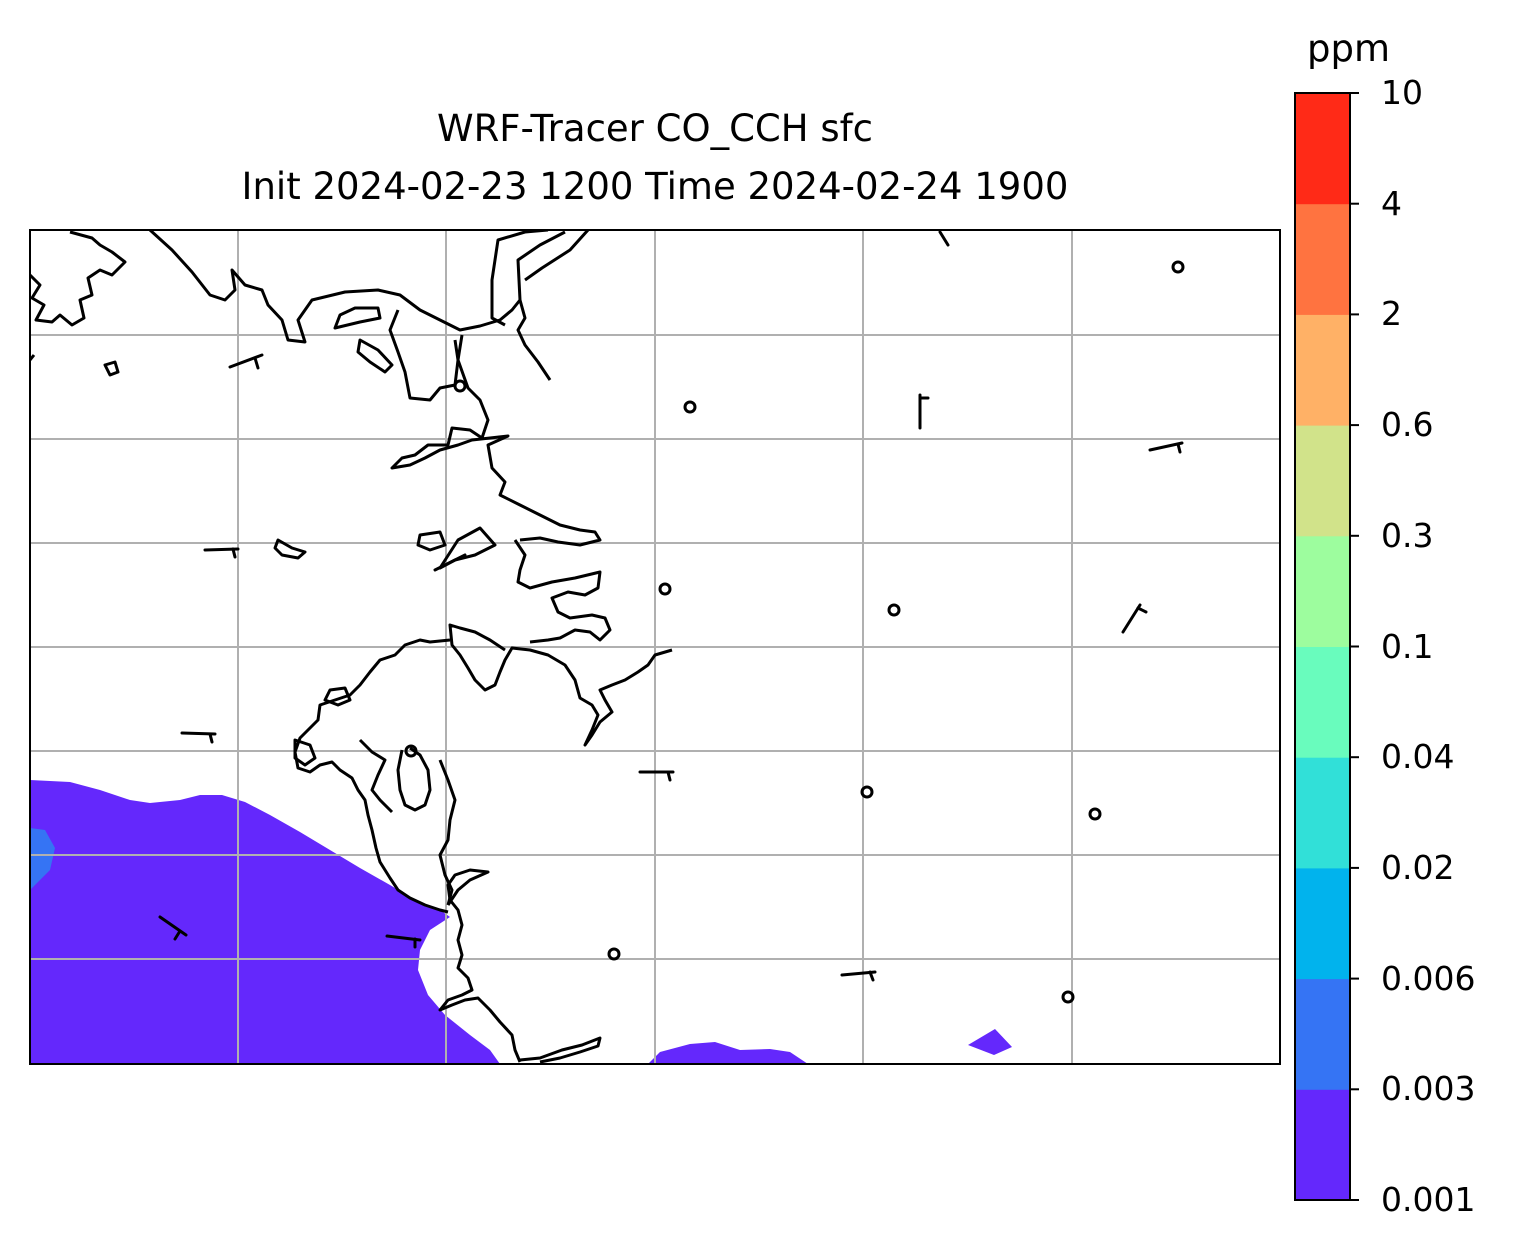 The width and height of the screenshot is (1528, 1256). What do you see at coordinates (496, 440) in the screenshot?
I see `coastline-center-channel` at bounding box center [496, 440].